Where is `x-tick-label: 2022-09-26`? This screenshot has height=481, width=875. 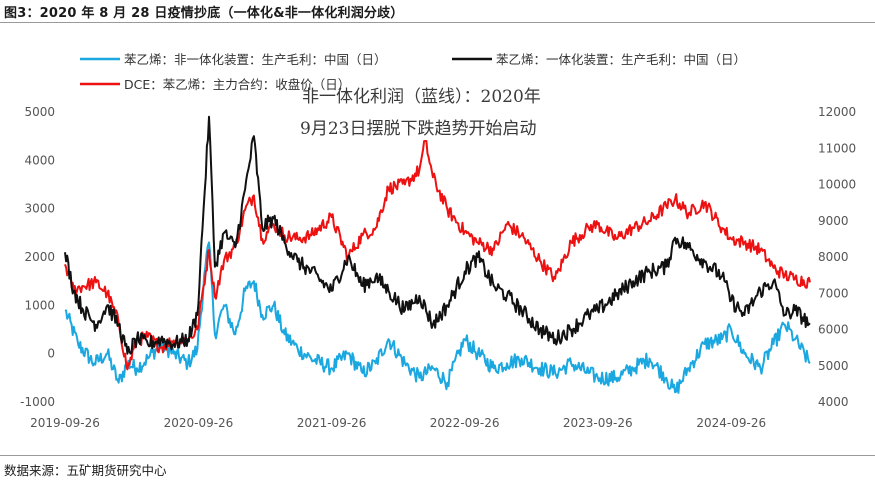 x-tick-label: 2022-09-26 is located at coordinates (465, 423).